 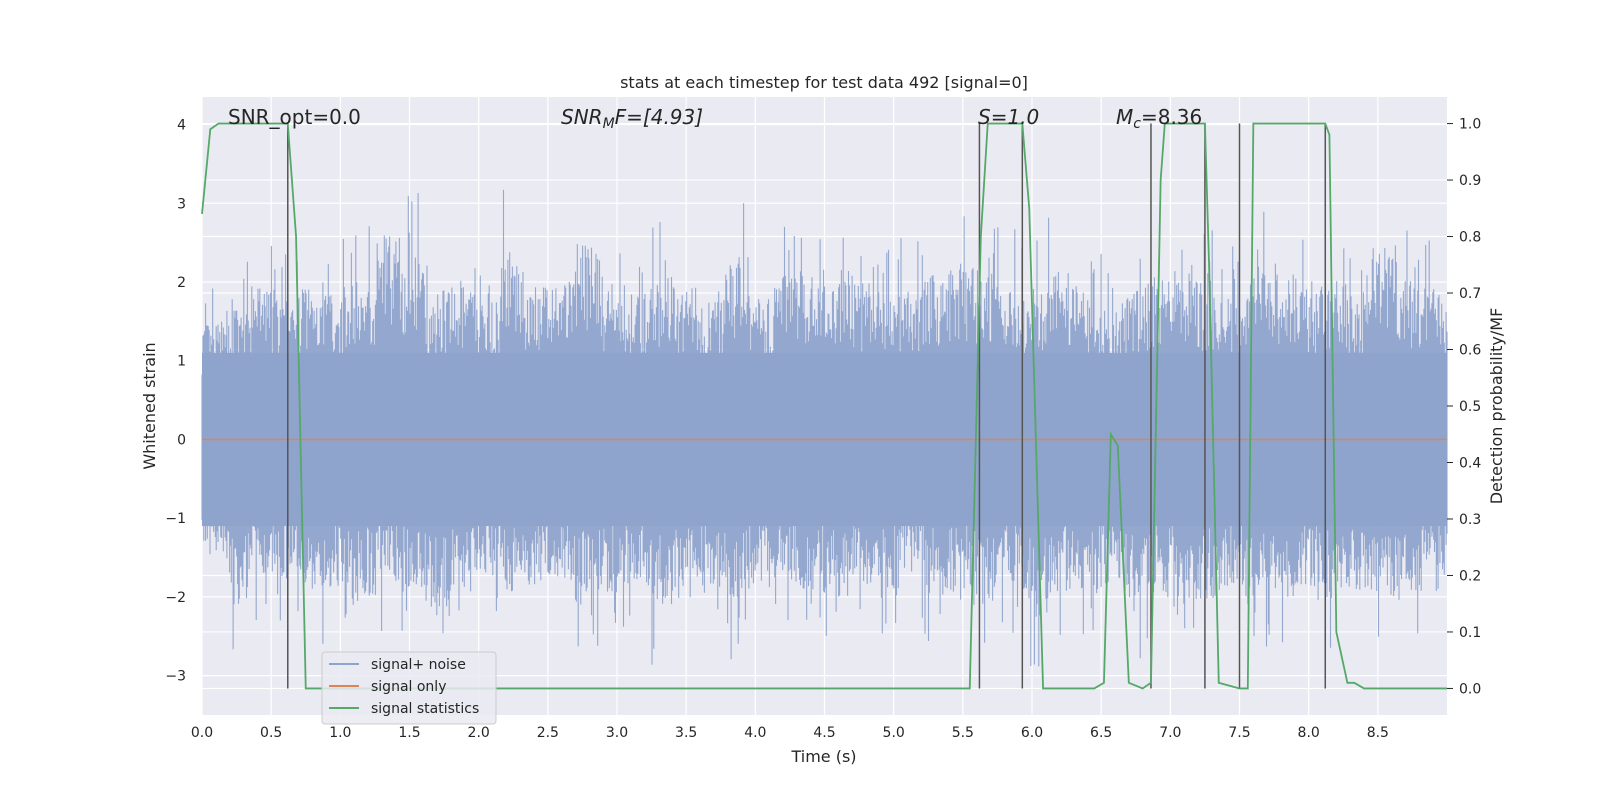 I want to click on legend-box, so click(x=409, y=688).